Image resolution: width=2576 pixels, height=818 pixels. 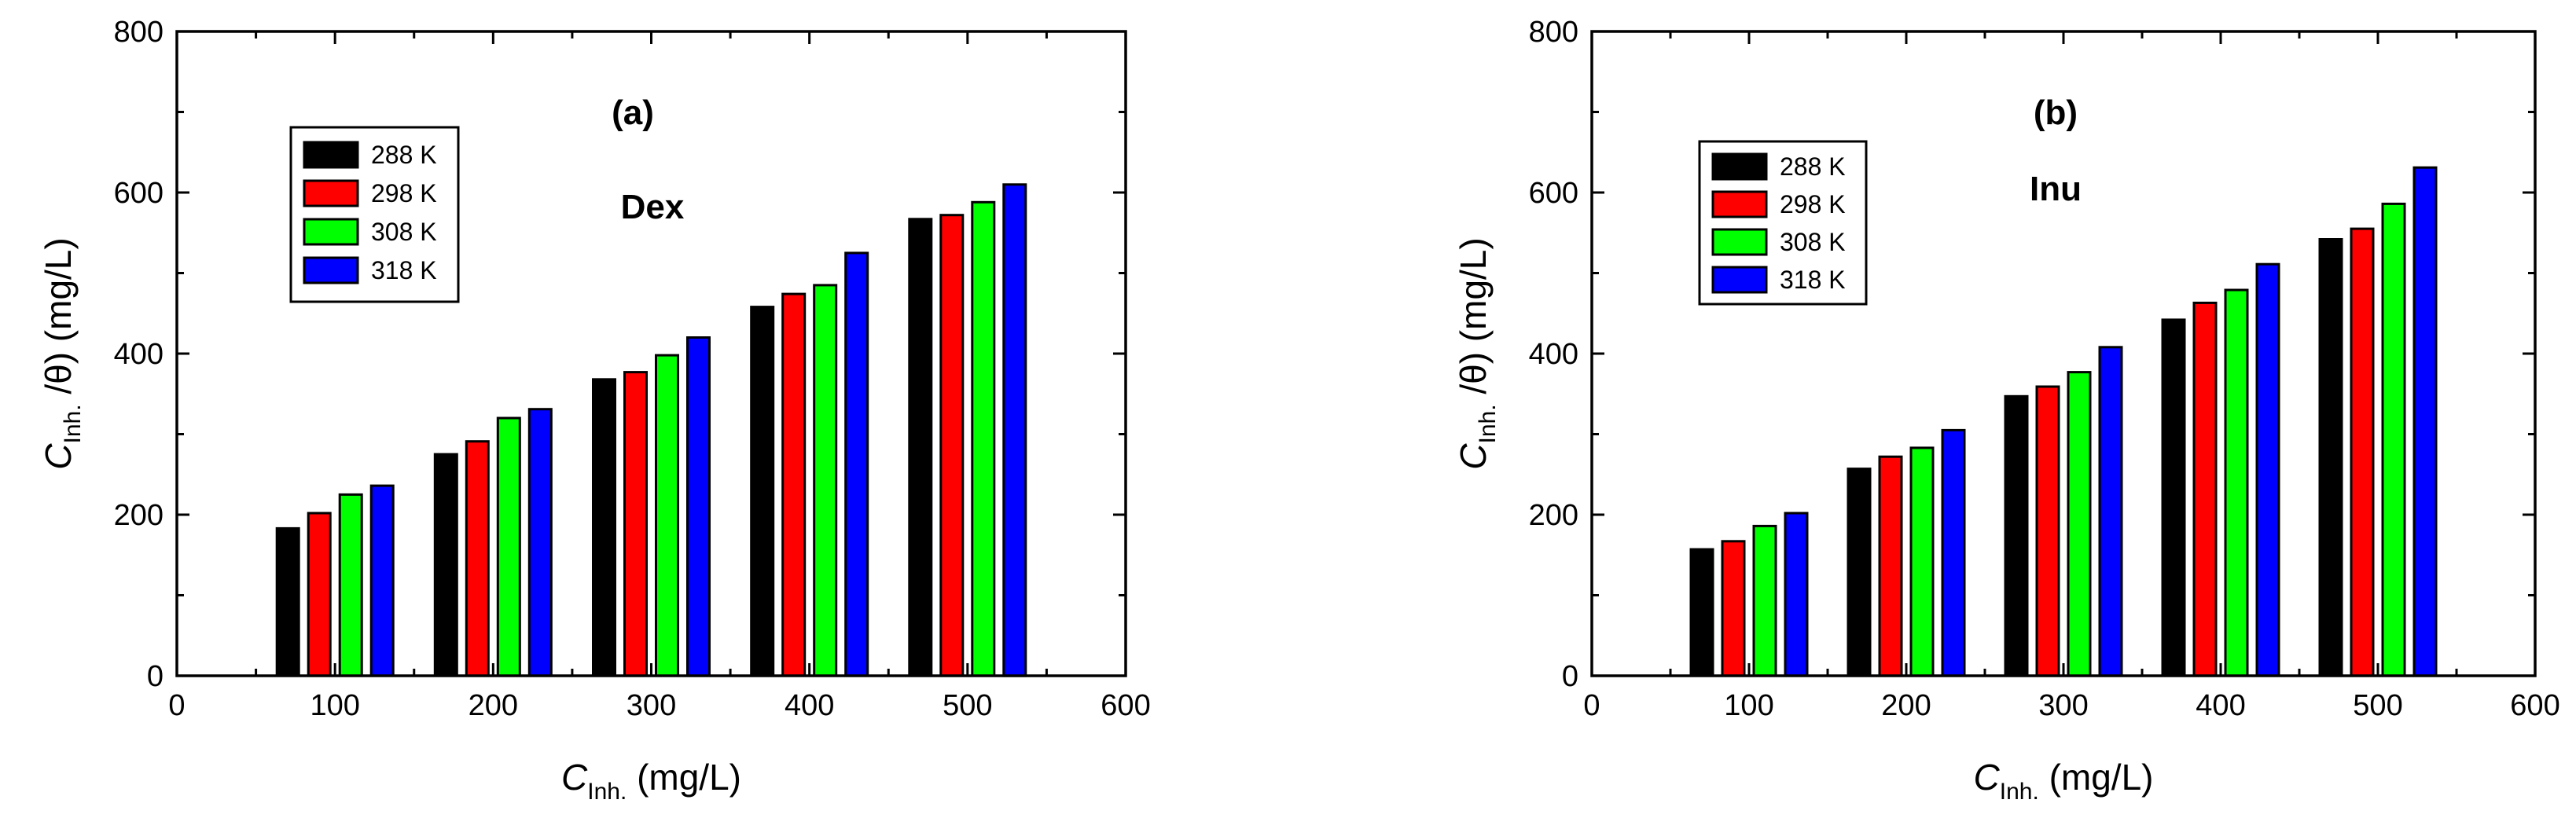 What do you see at coordinates (2220, 705) in the screenshot?
I see `x-tick-label: 400` at bounding box center [2220, 705].